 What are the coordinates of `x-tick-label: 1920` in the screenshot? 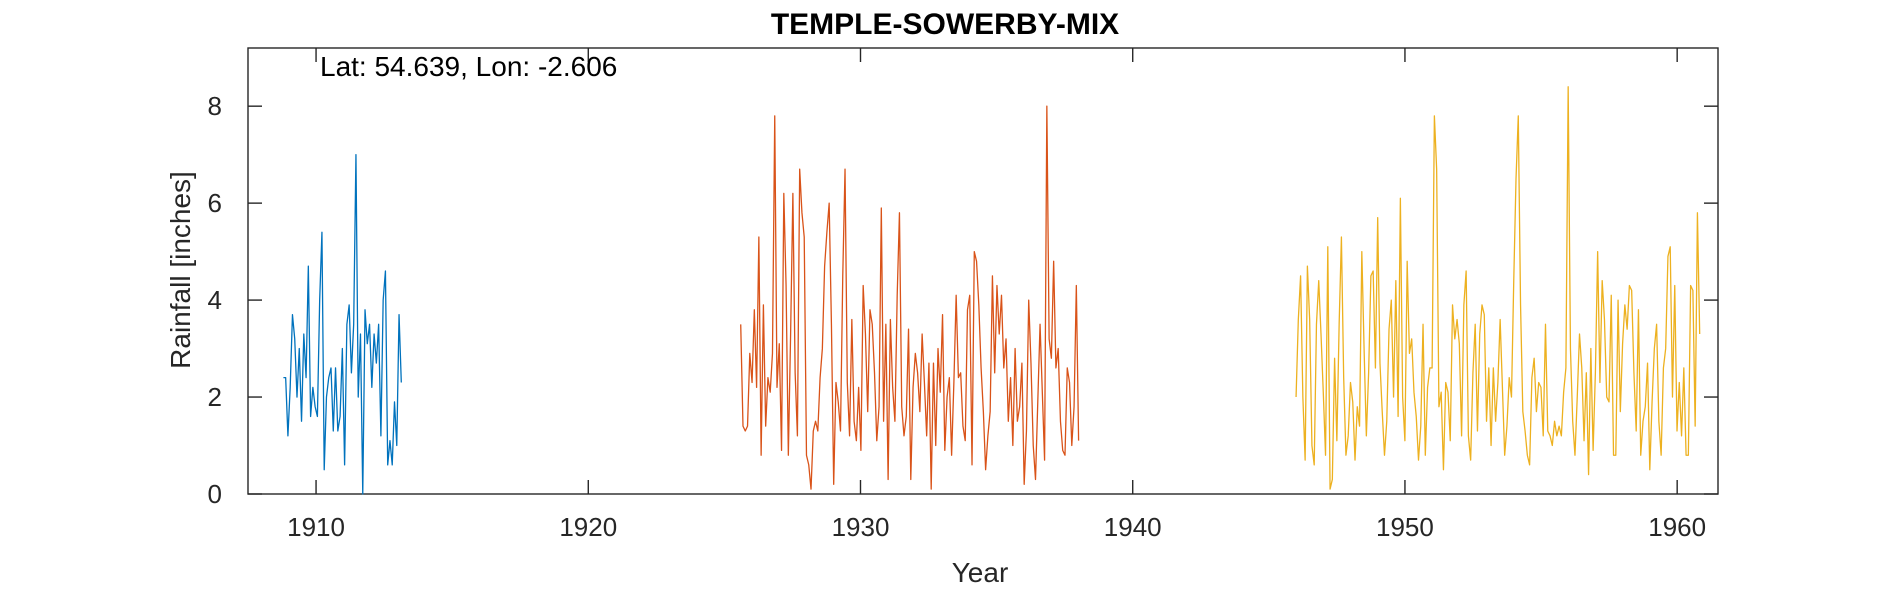 It's located at (588, 527).